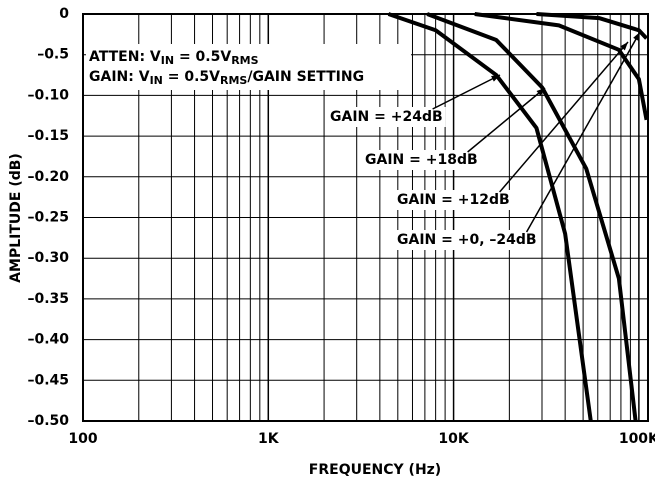 This screenshot has height=484, width=655. Describe the element at coordinates (305, 77) in the screenshot. I see `note-part: /GAIN SETTING` at that location.